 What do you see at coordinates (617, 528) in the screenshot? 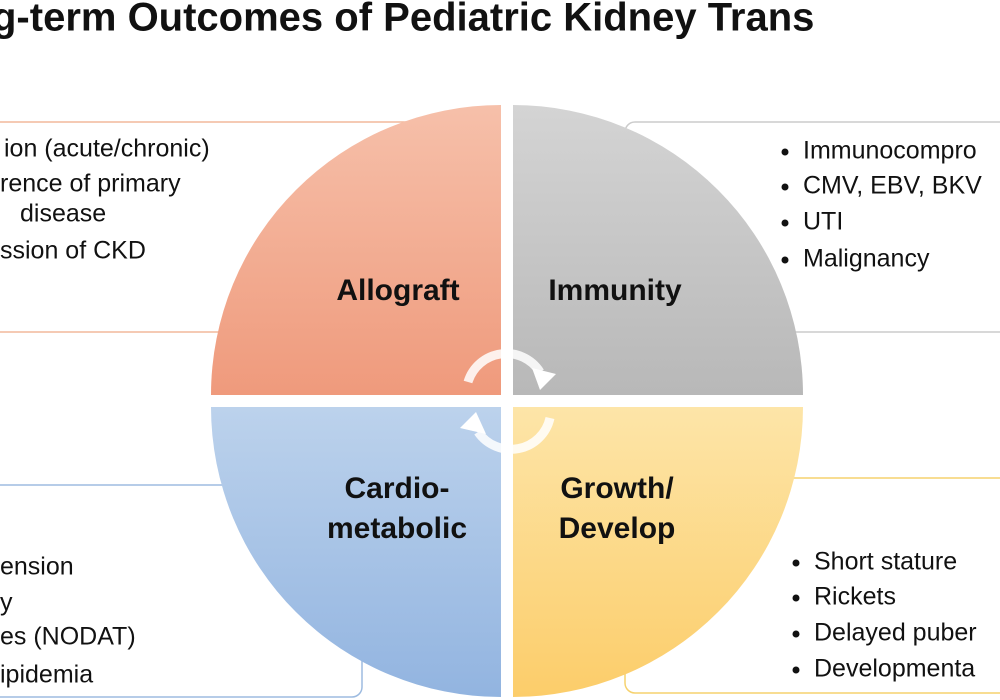
I see `quadrant-label: Develop` at bounding box center [617, 528].